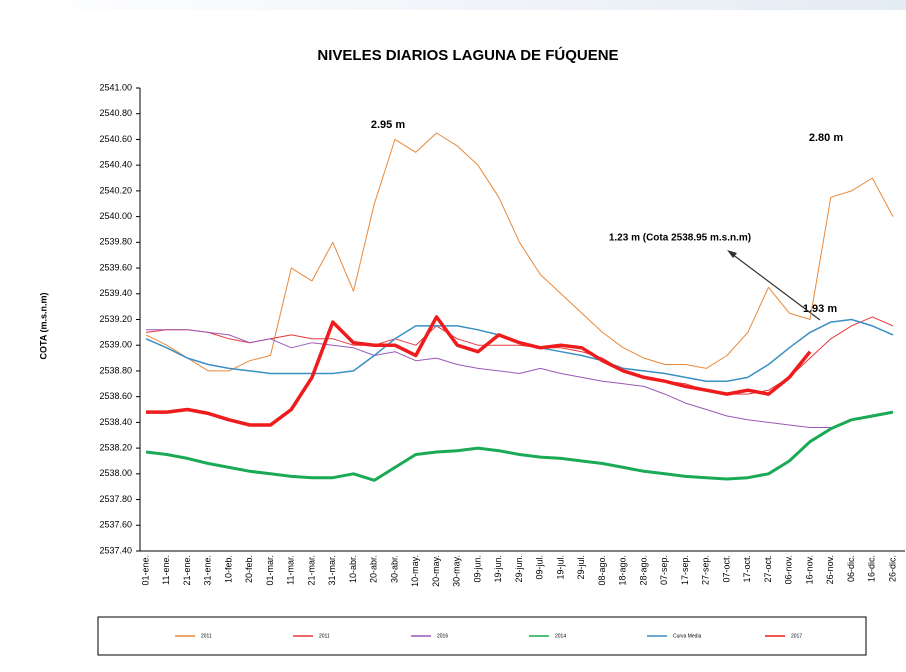 The height and width of the screenshot is (672, 906). Describe the element at coordinates (353, 569) in the screenshot. I see `x-tick-label: 10-abr.` at that location.